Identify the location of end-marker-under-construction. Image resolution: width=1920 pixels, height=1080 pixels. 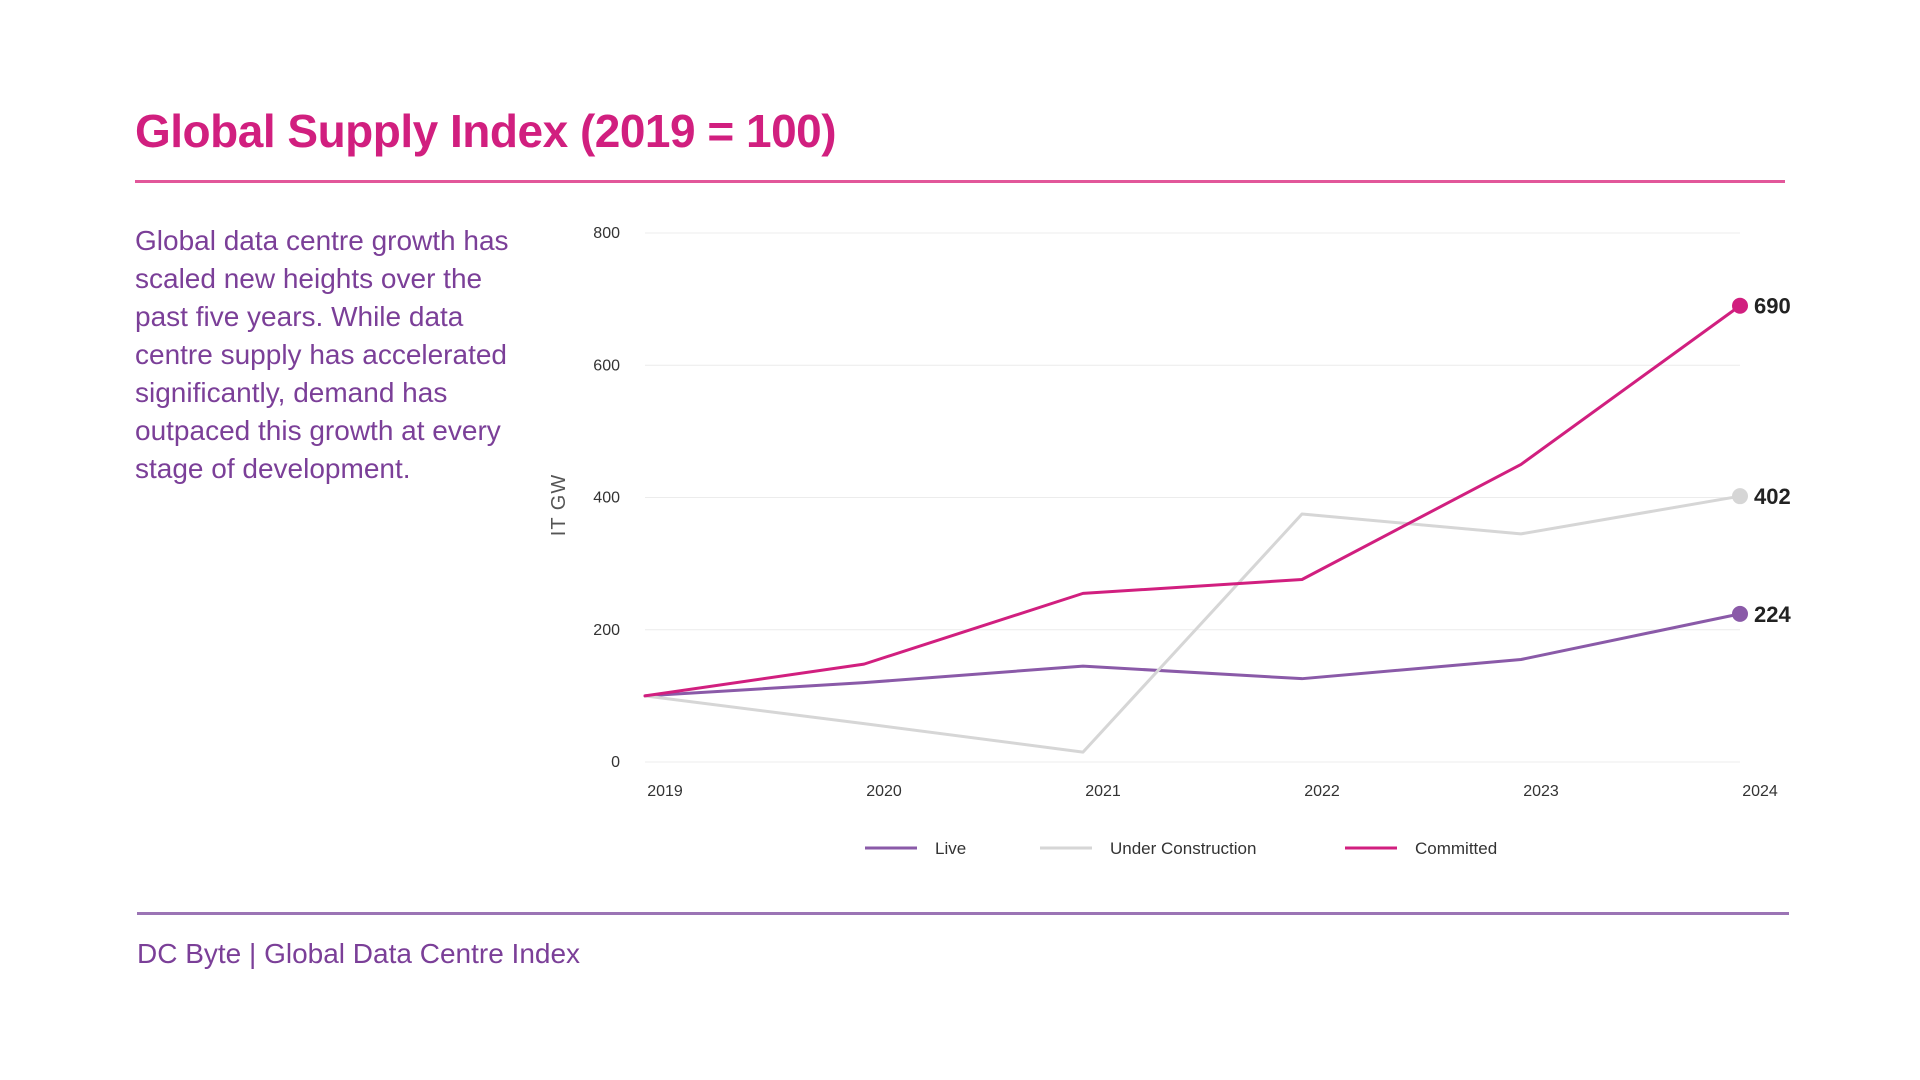
(1740, 496).